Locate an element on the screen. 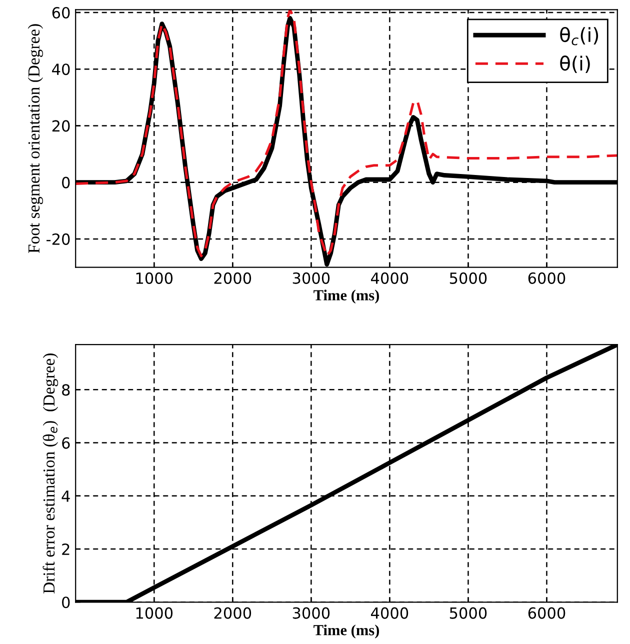  y-tick-label: 8 is located at coordinates (66, 390).